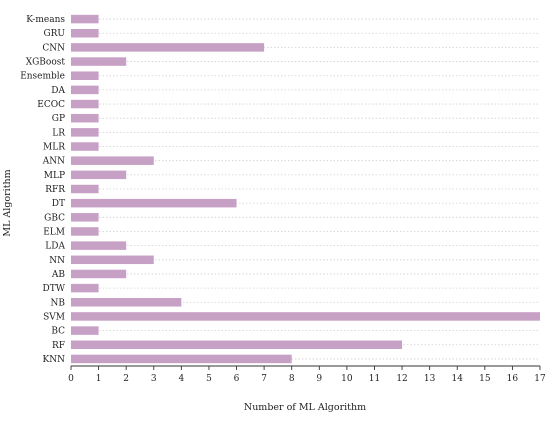  Describe the element at coordinates (181, 359) in the screenshot. I see `bar-knn` at that location.